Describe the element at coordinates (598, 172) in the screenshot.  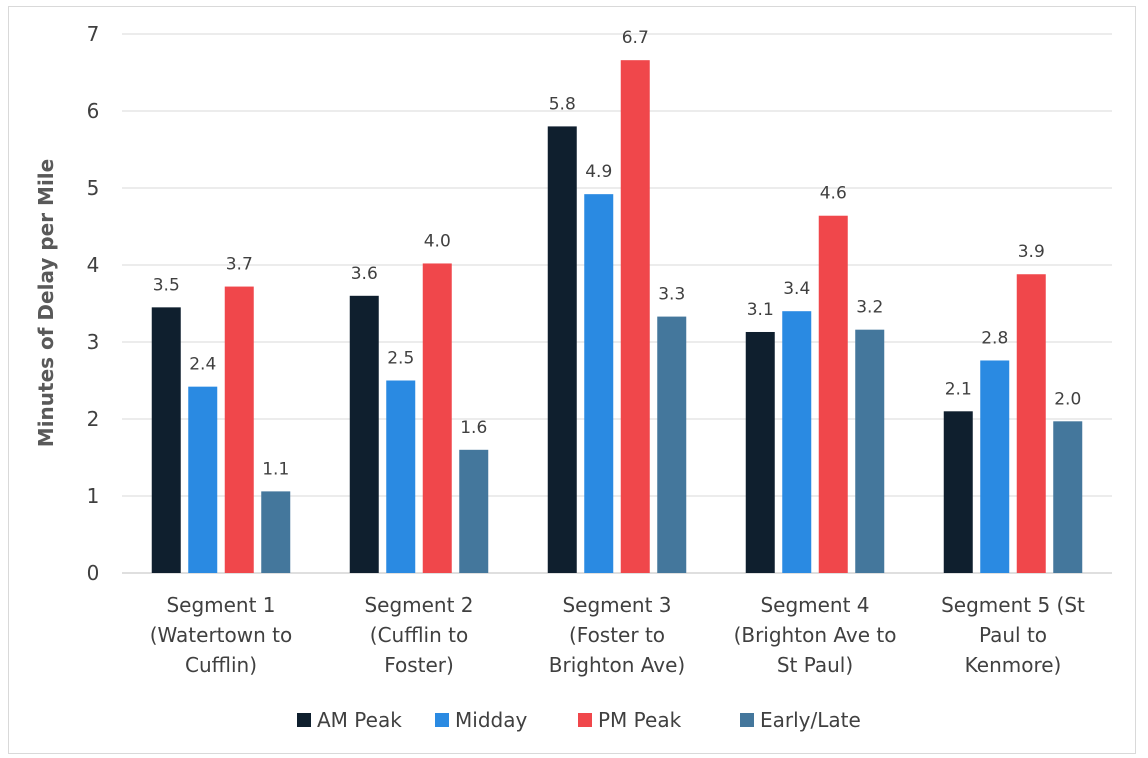
I see `data-label: 4.9` at that location.